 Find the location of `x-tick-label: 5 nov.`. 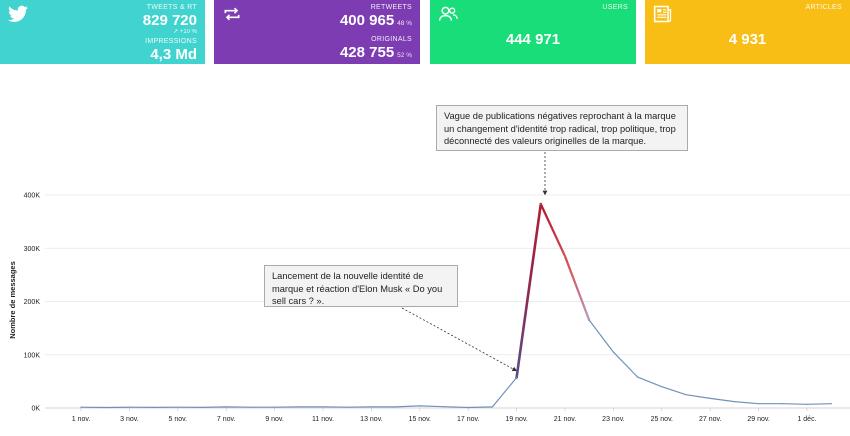

x-tick-label: 5 nov. is located at coordinates (178, 419).